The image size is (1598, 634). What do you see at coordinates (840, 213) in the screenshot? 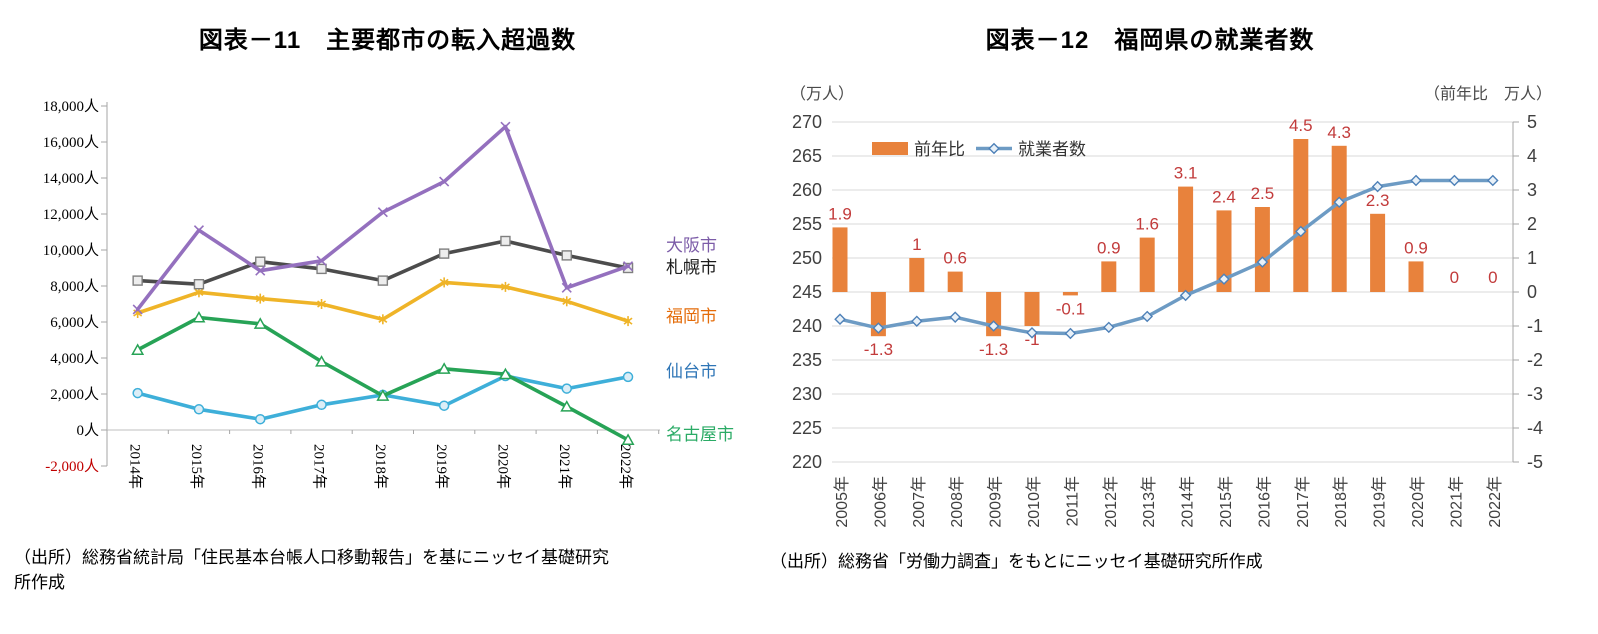
I see `bar-label: 1.9` at bounding box center [840, 213].